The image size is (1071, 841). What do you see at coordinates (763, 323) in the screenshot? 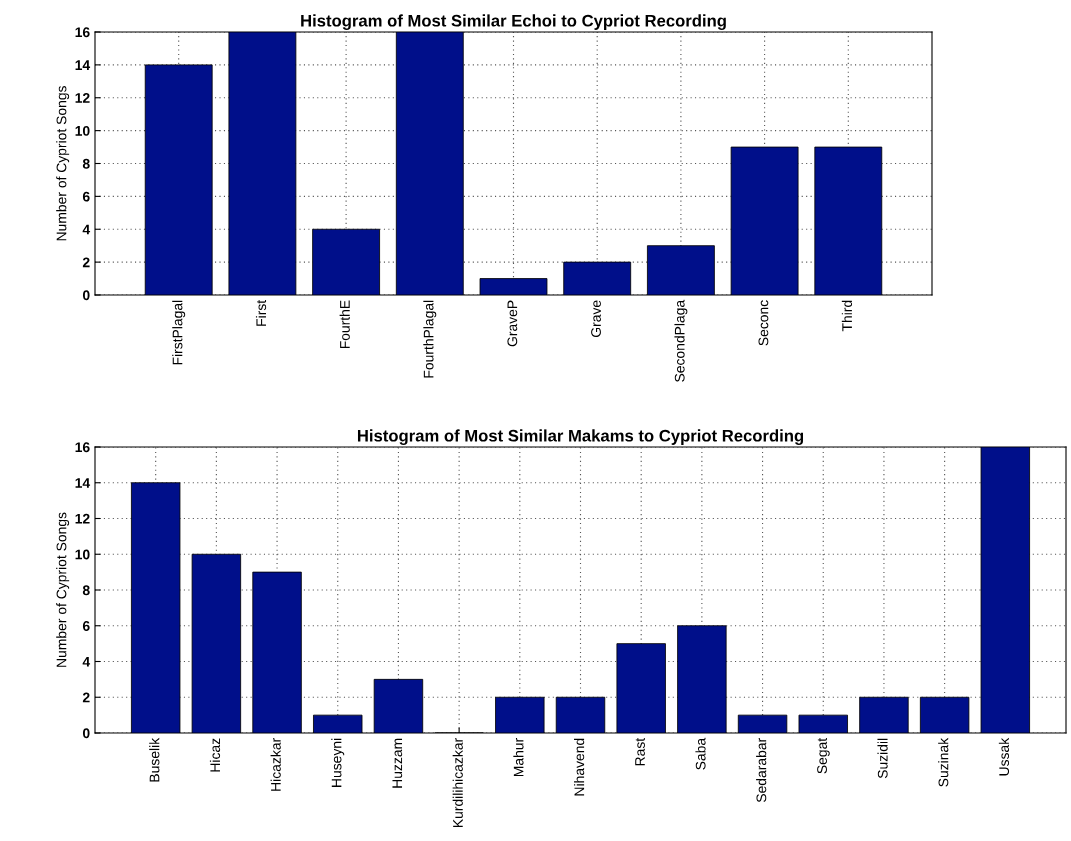
I see `x-tick-label: Seconc` at bounding box center [763, 323].